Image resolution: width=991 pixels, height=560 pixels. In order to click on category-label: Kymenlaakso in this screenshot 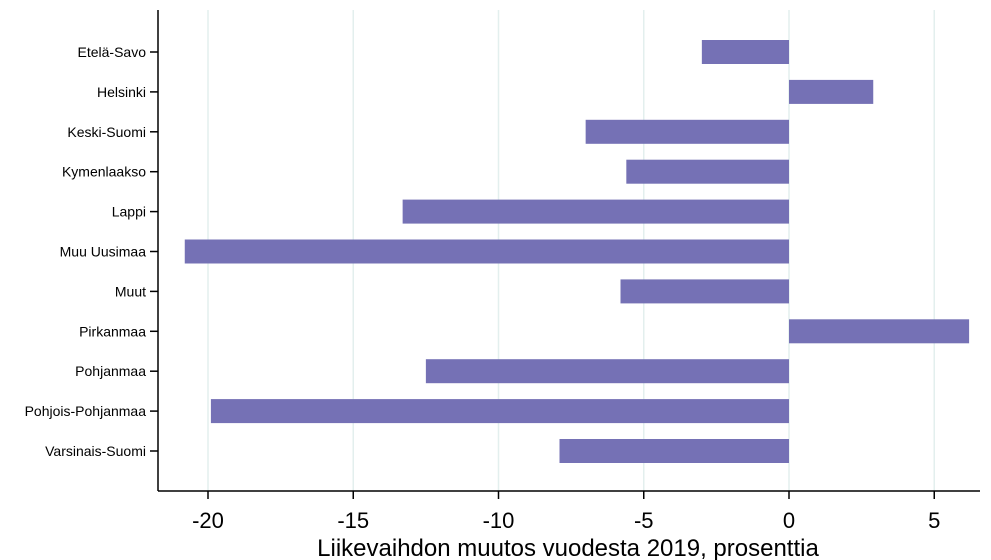, I will do `click(104, 172)`.